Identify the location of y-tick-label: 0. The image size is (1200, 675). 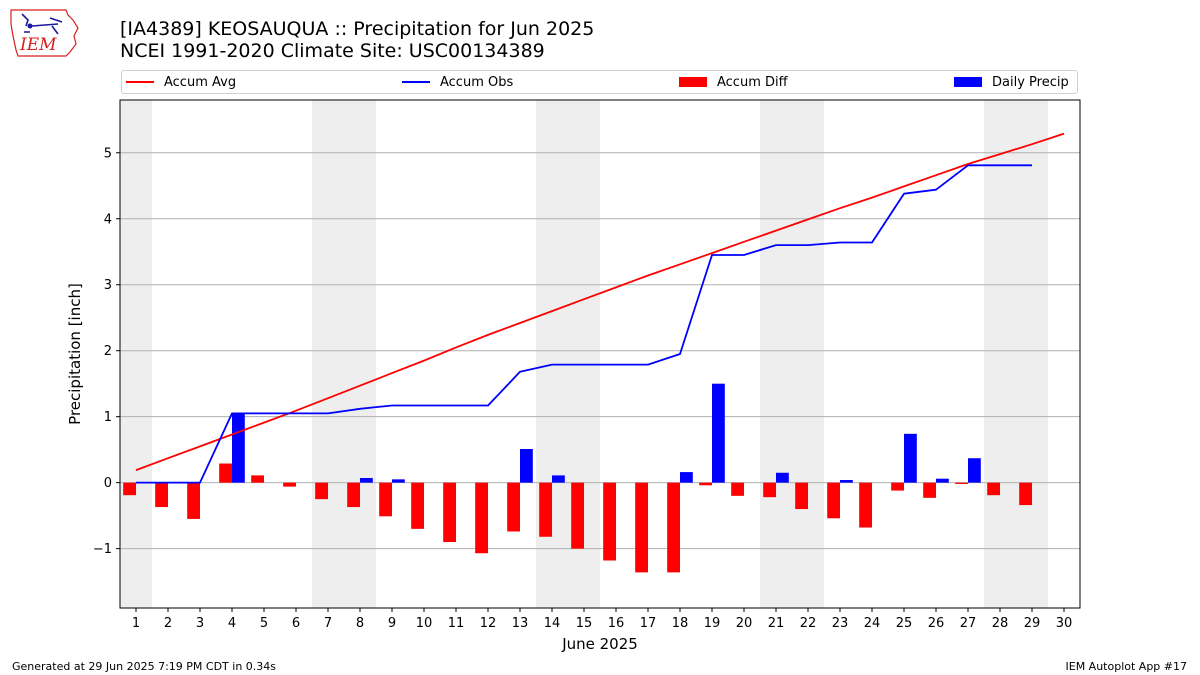
(108, 483).